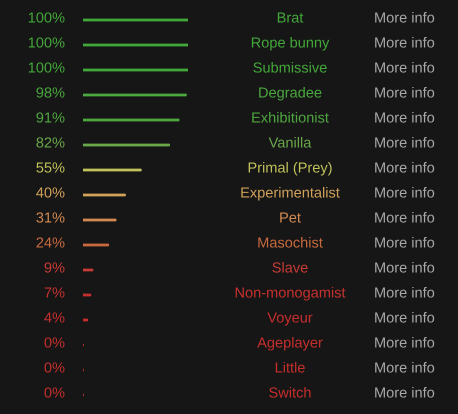 The image size is (458, 414). I want to click on y-tick-label: Ageplayer, so click(290, 343).